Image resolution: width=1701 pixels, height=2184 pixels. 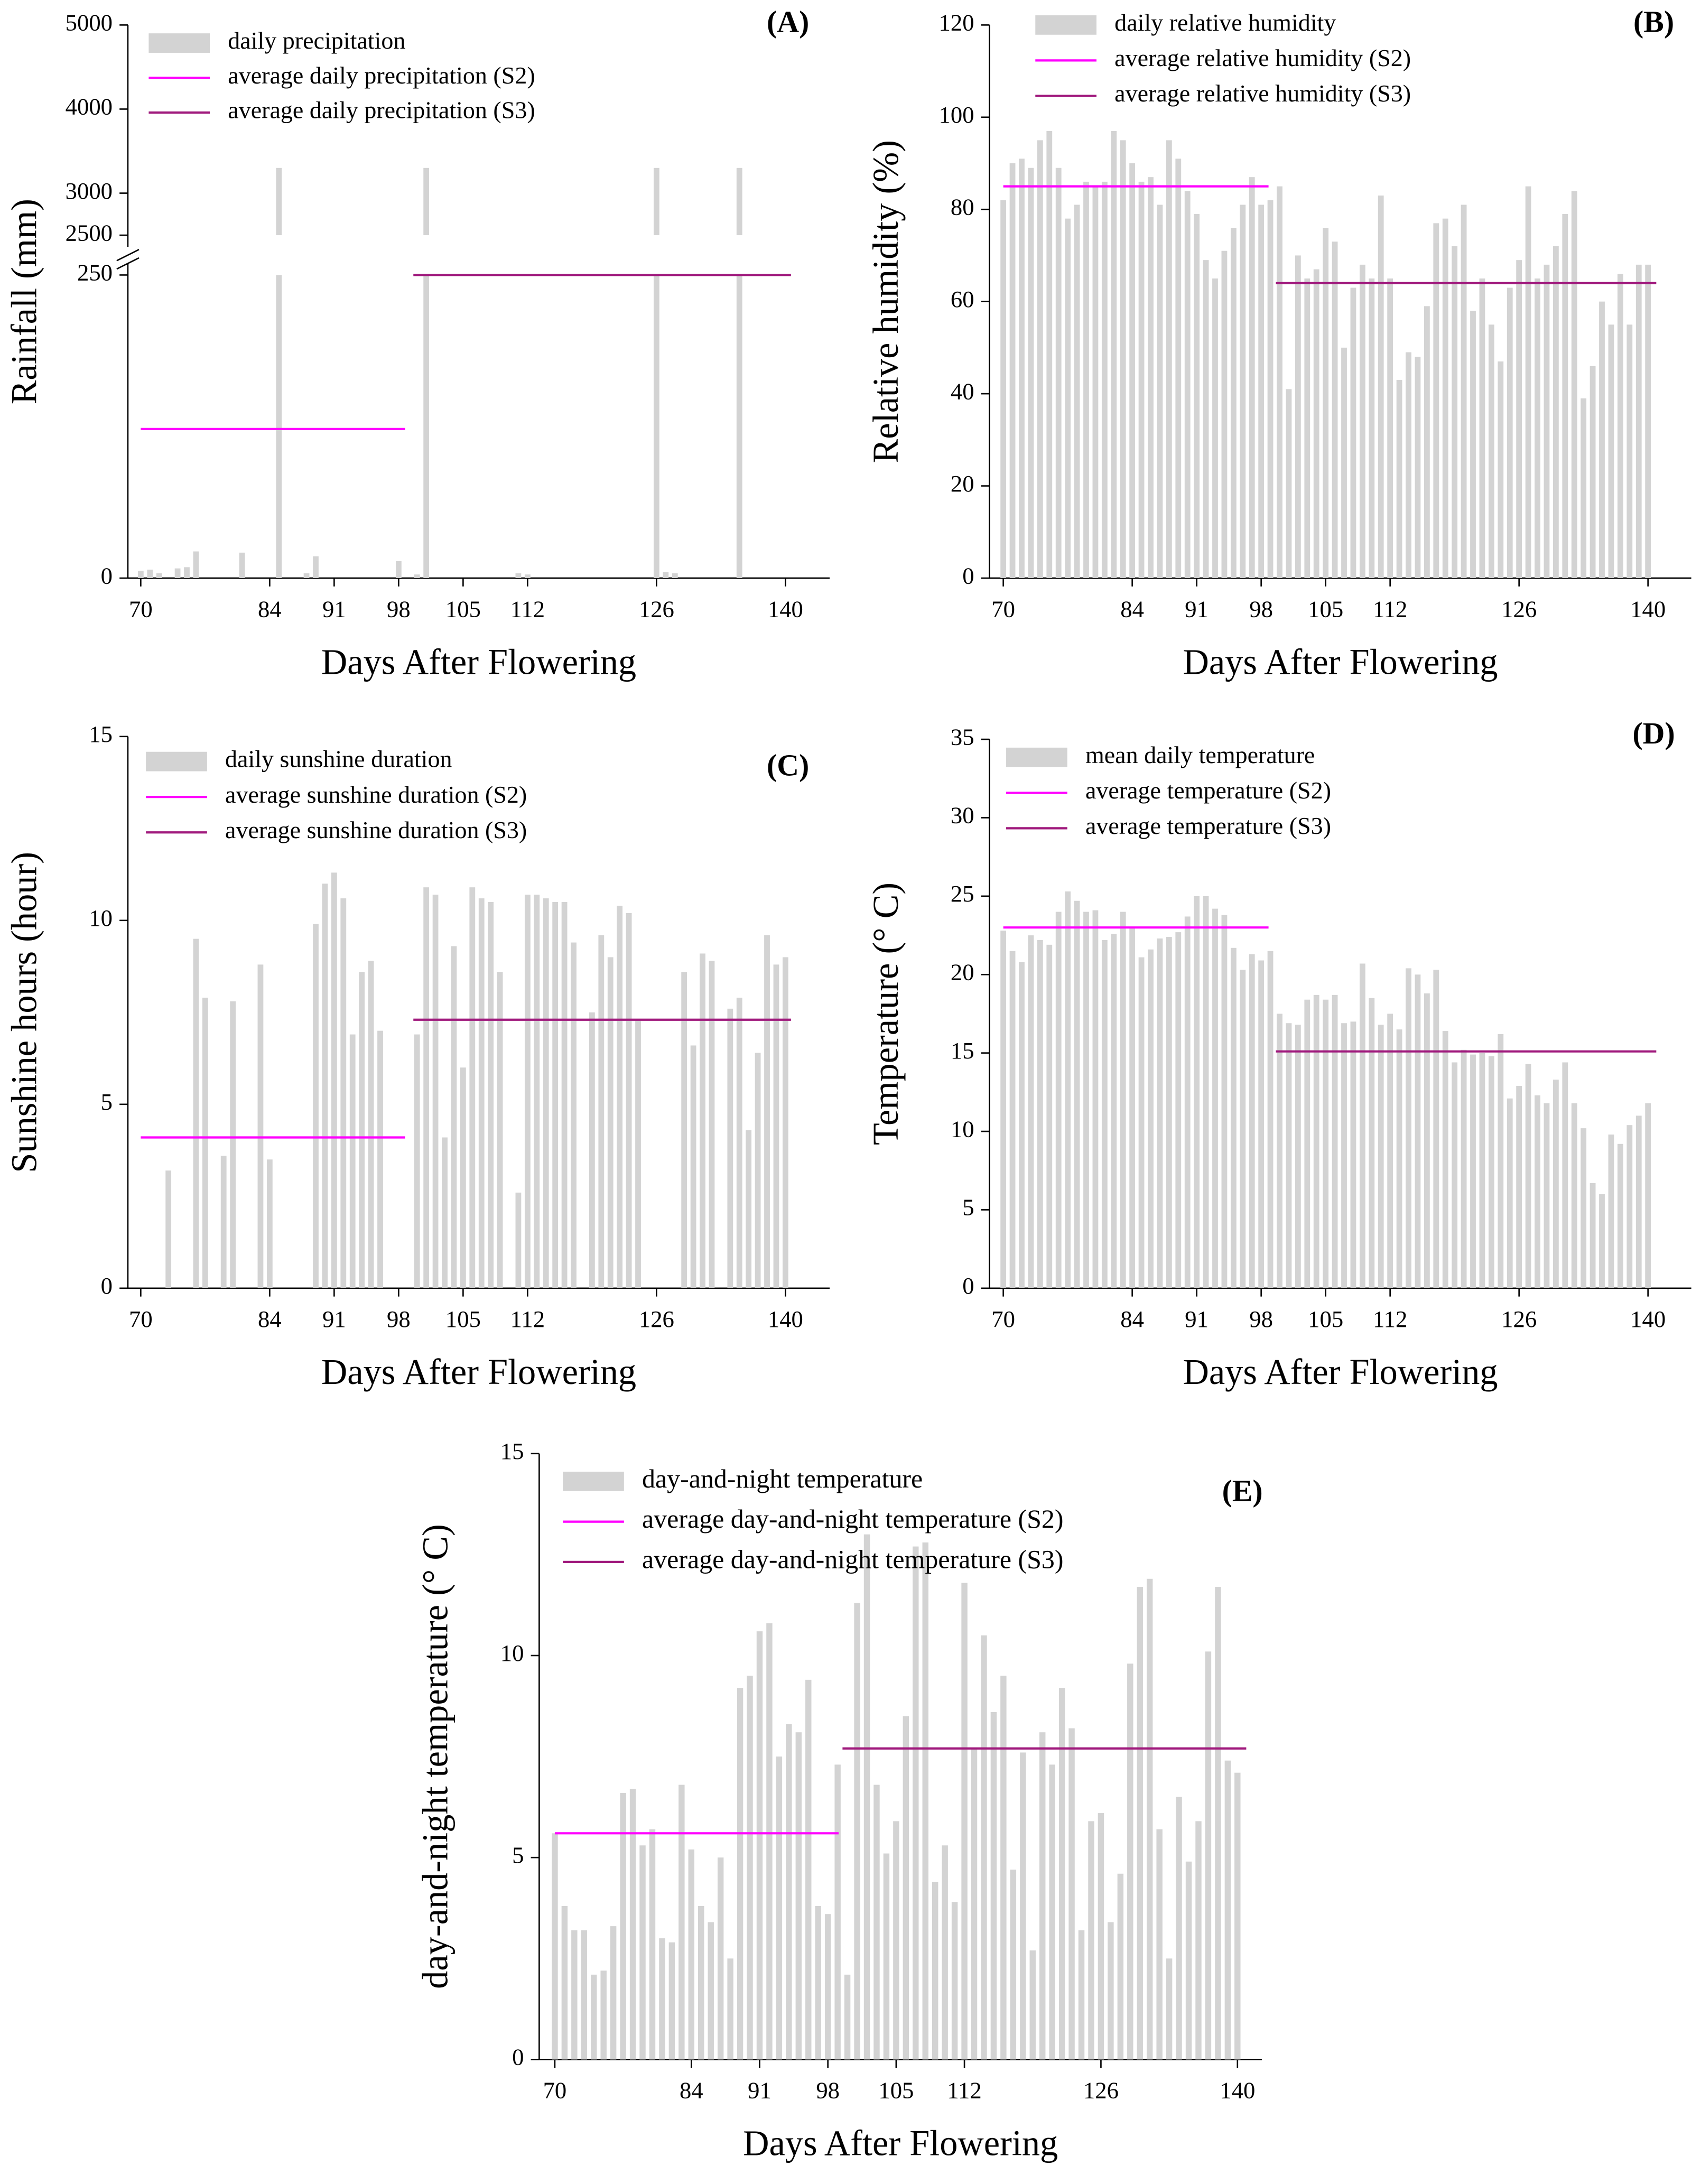 I want to click on y-tick-label: 120, so click(x=956, y=23).